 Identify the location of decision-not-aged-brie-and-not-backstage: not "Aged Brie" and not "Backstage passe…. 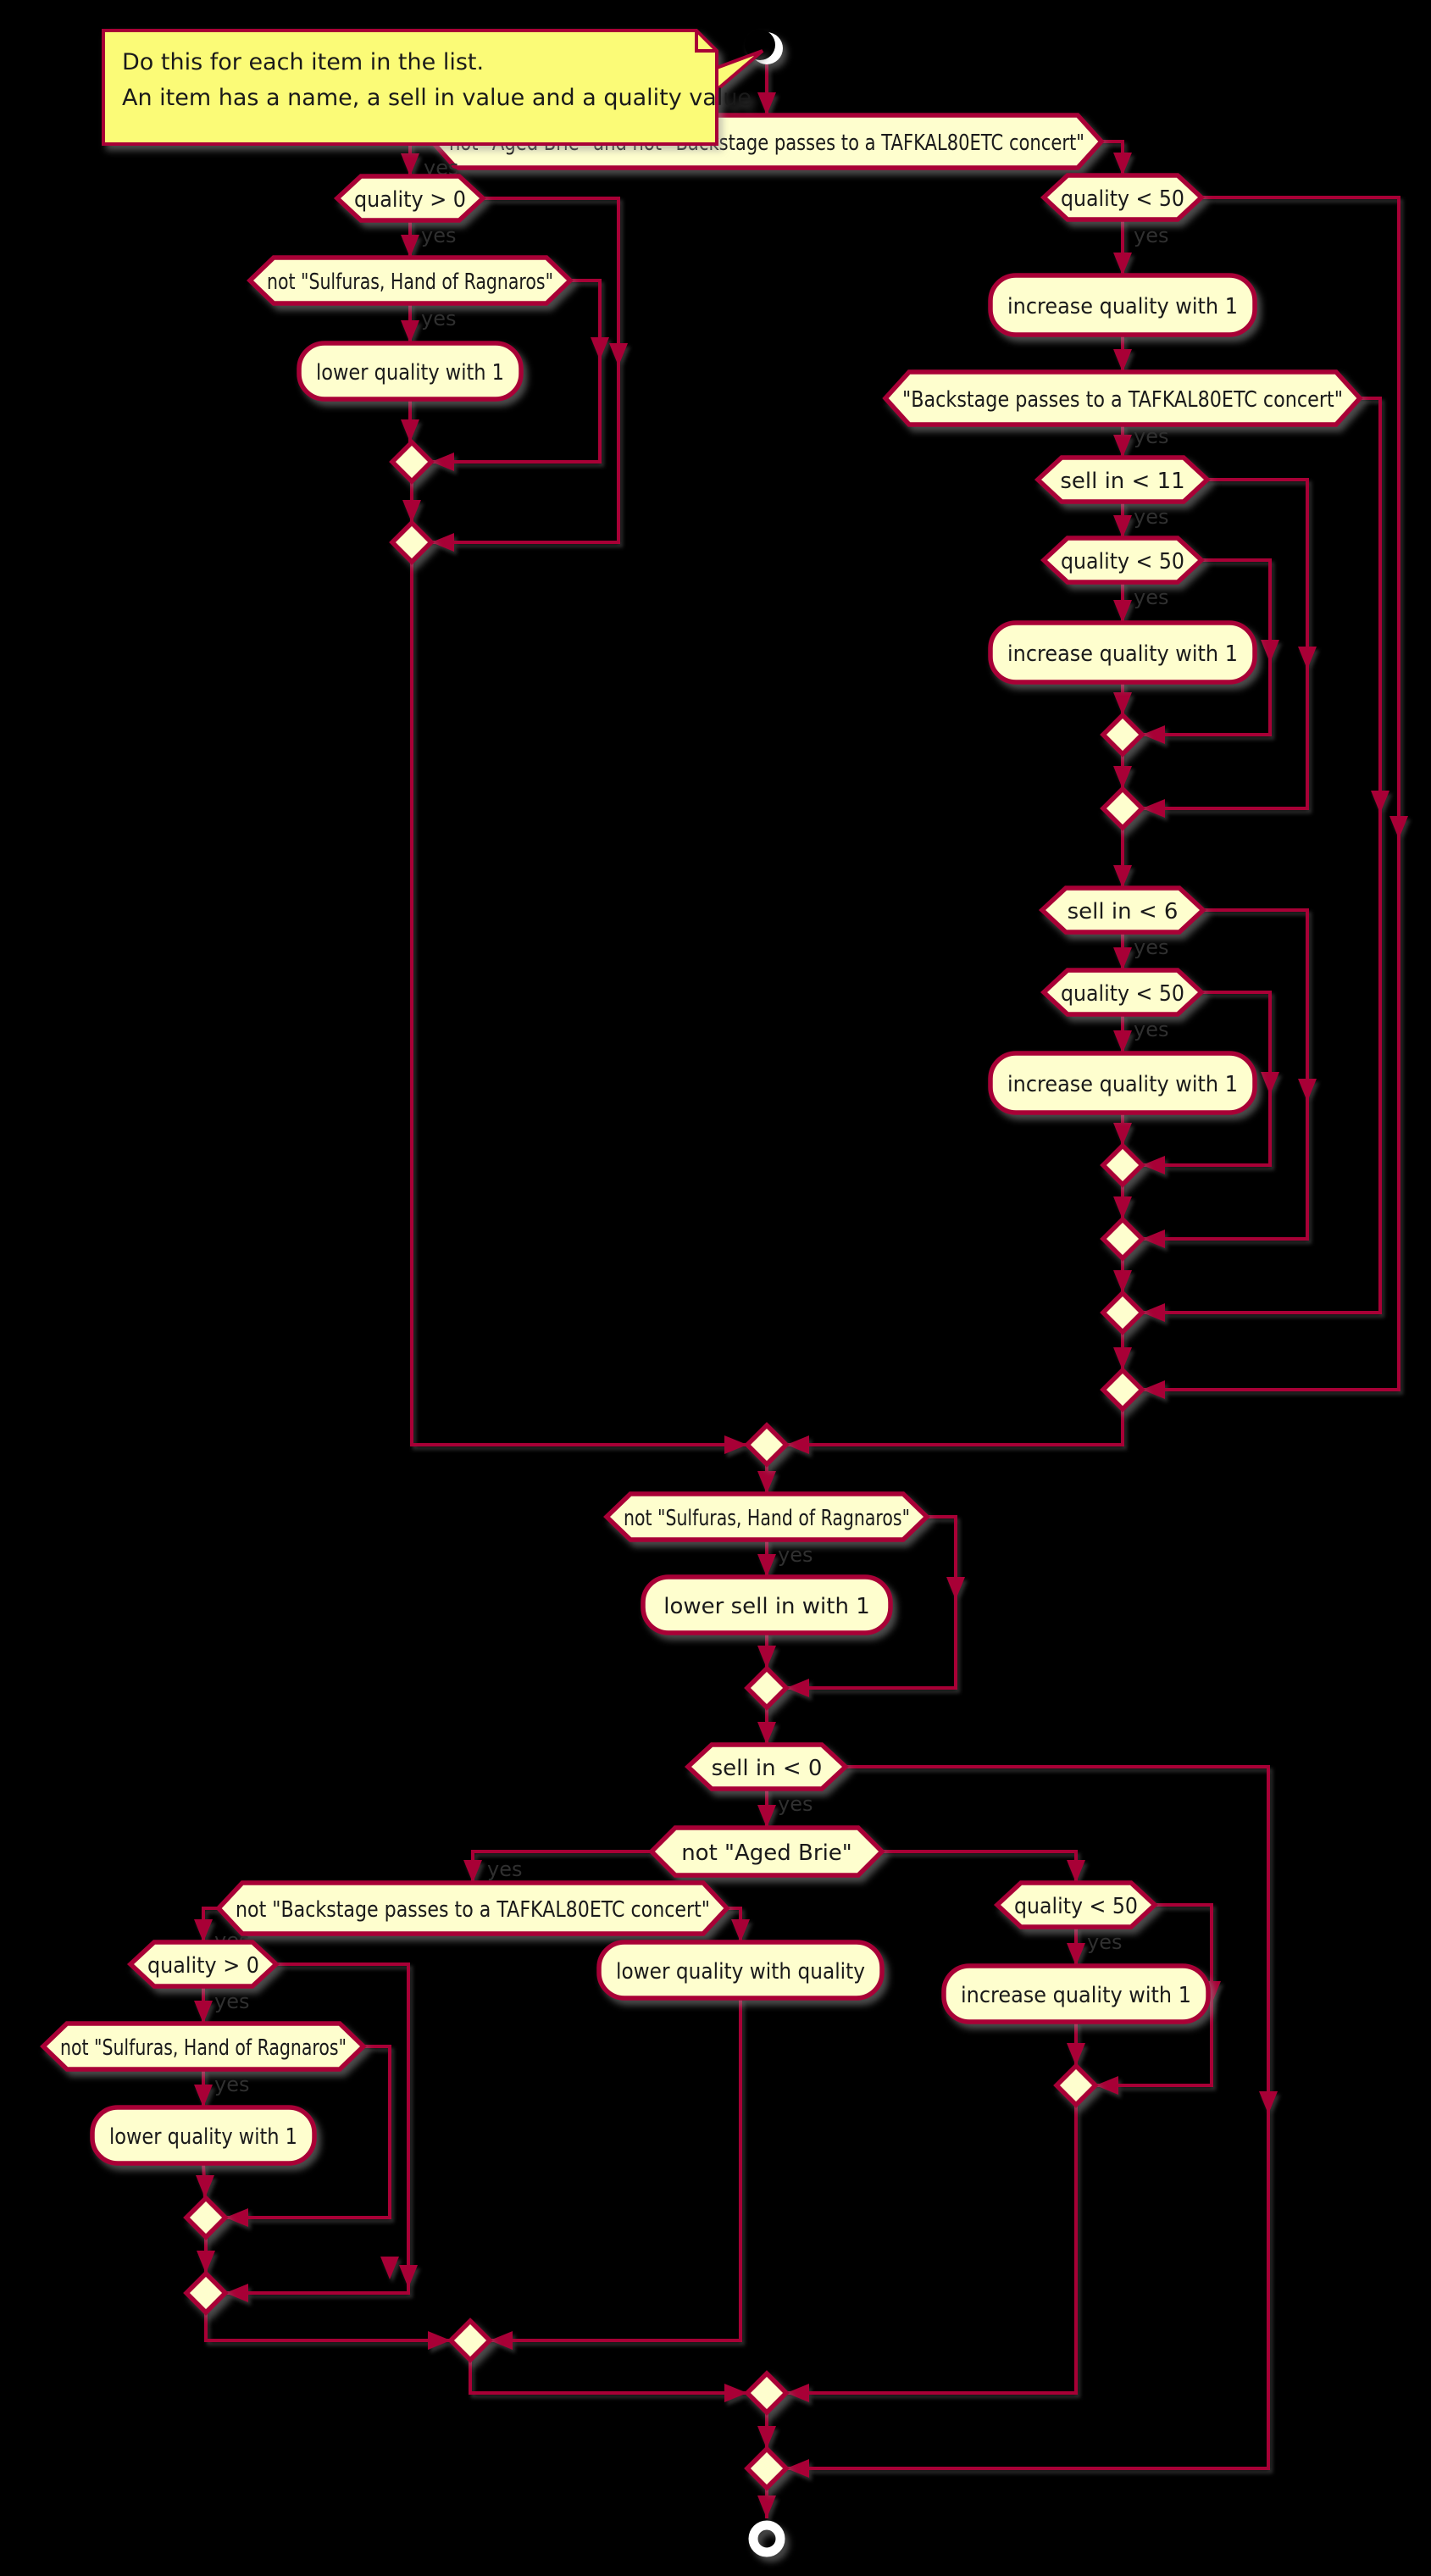
(767, 141).